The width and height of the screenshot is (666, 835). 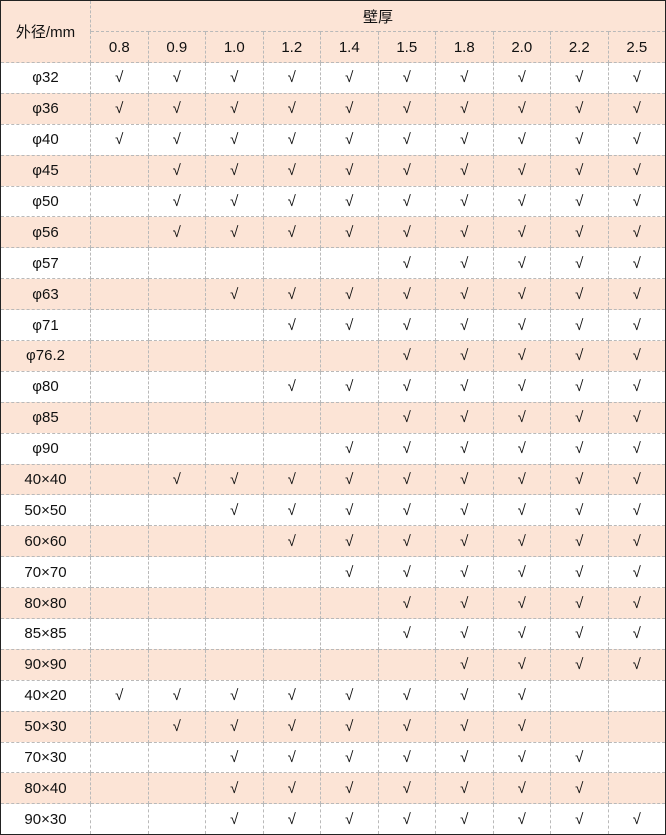 I want to click on size-cell: 90×90, so click(x=45, y=664).